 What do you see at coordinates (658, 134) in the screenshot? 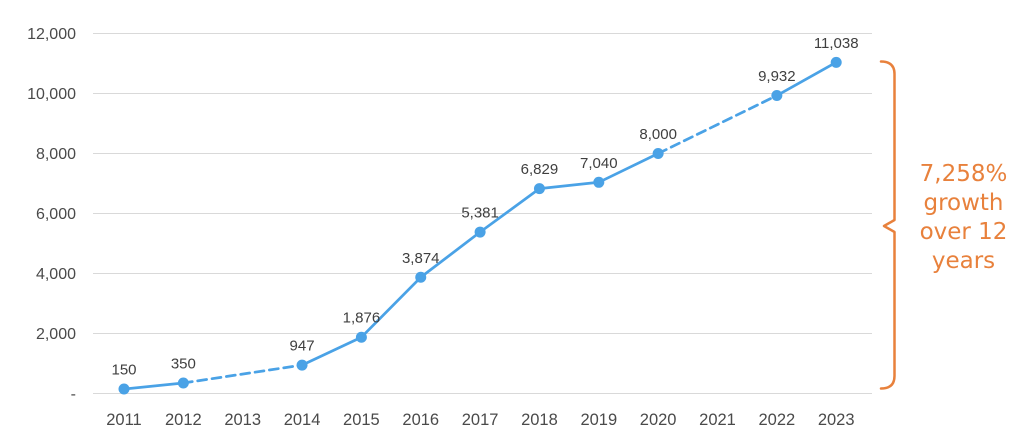
I see `data-point-label: 8,000` at bounding box center [658, 134].